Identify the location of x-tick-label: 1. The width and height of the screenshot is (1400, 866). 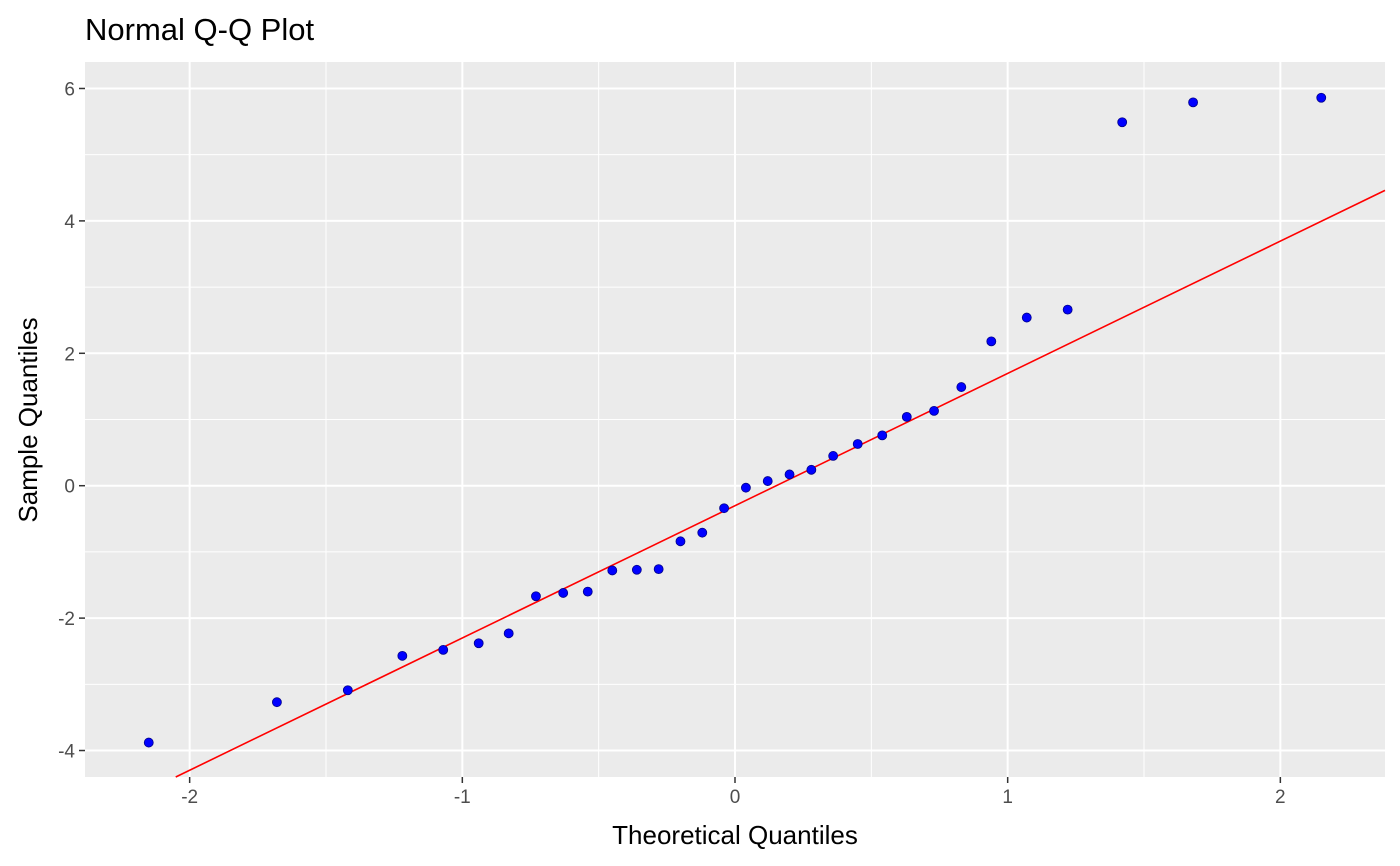
(1007, 797).